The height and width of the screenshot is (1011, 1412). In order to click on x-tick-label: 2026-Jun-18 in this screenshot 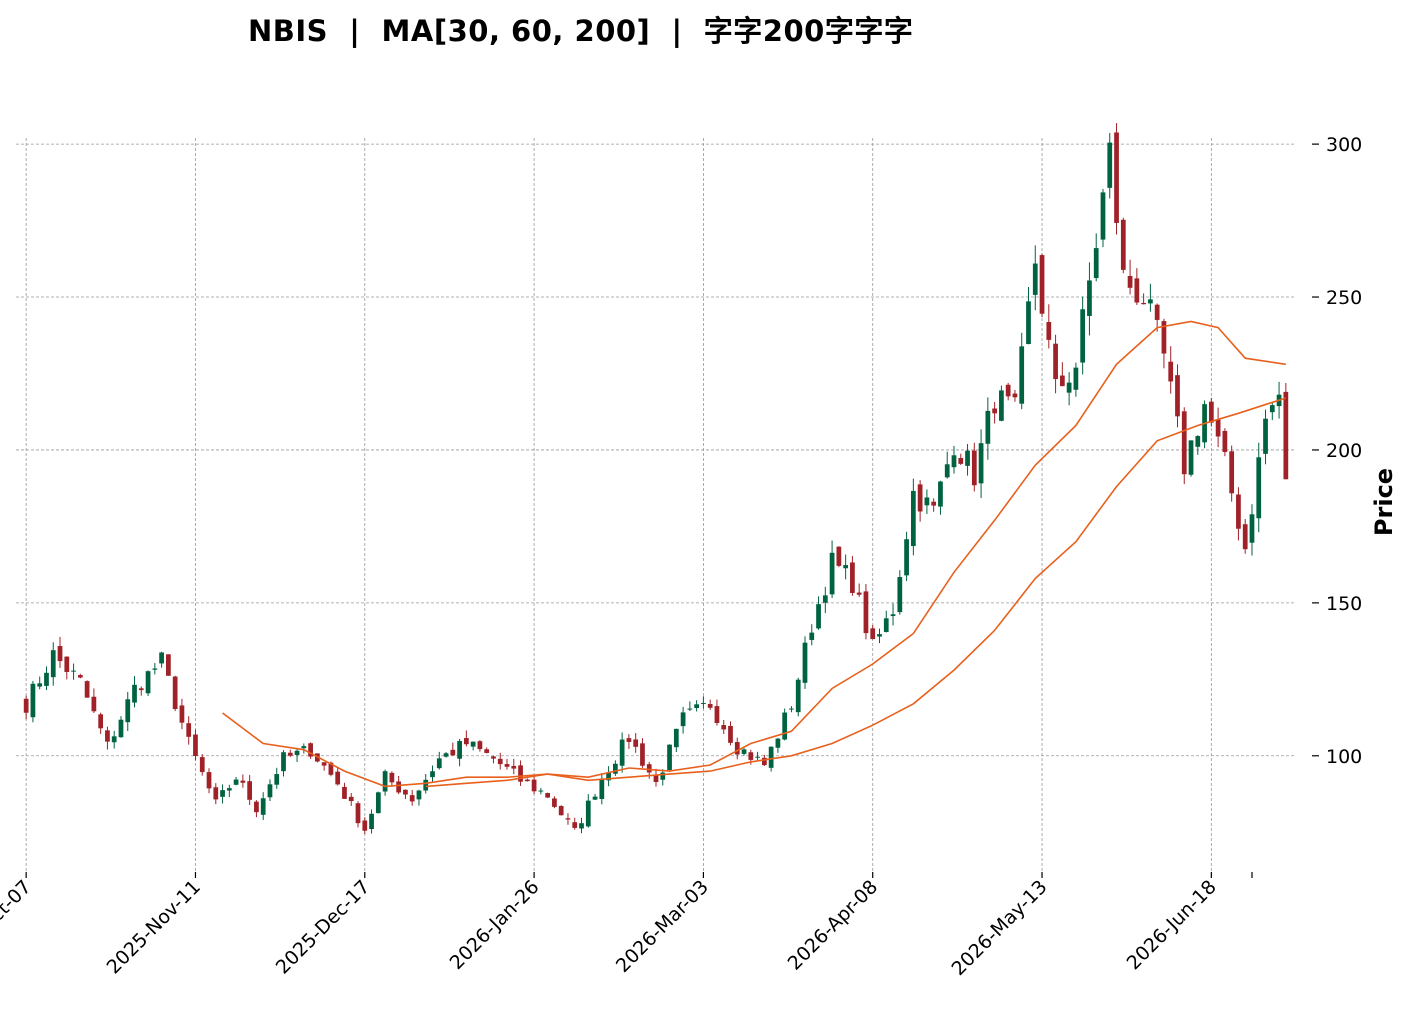, I will do `click(1172, 925)`.